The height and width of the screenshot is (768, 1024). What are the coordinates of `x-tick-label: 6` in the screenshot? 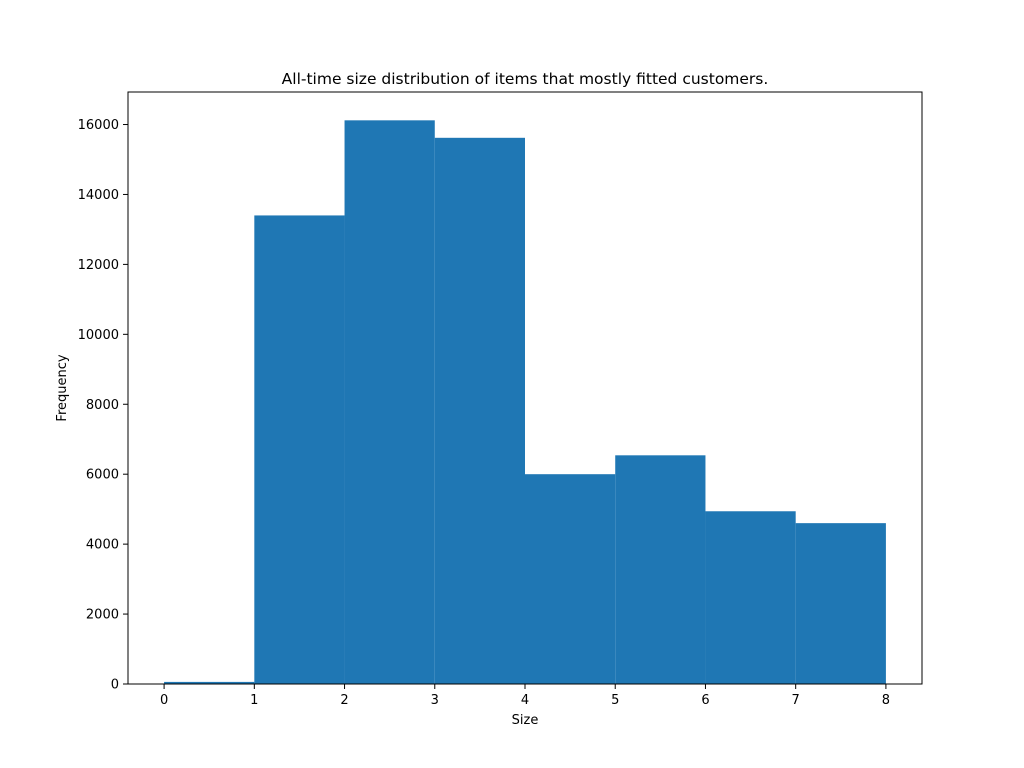 It's located at (705, 700).